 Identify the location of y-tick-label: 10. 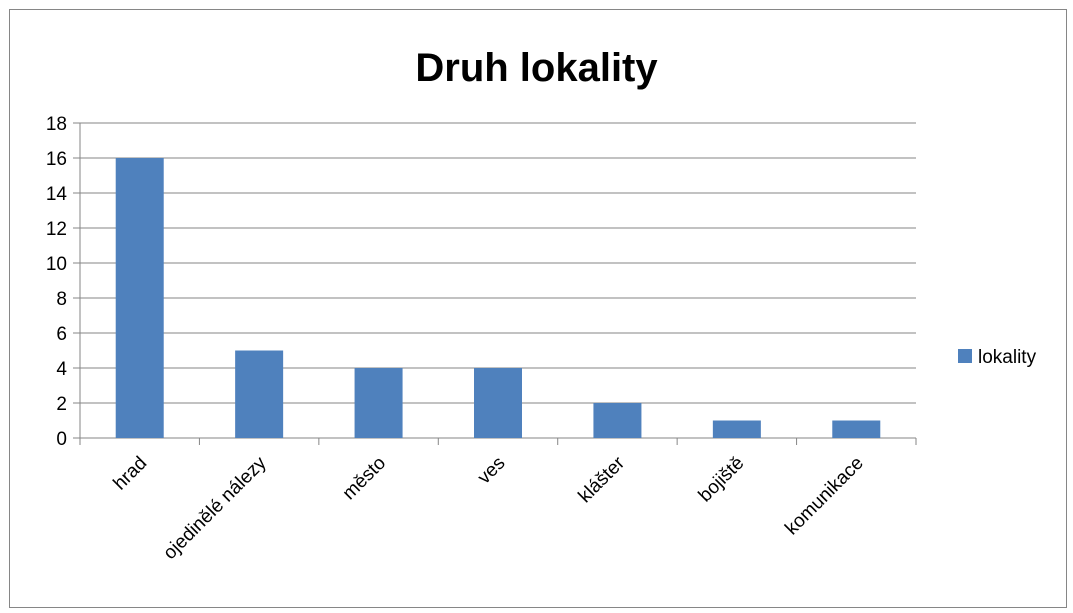
(56, 264).